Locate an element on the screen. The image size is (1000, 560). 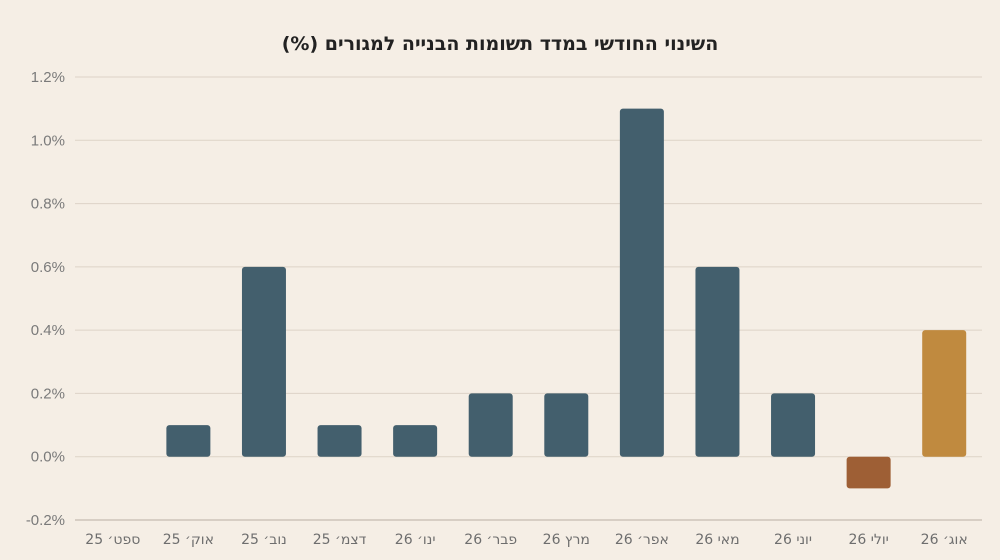
x-tick-label: יוני 26 is located at coordinates (793, 540).